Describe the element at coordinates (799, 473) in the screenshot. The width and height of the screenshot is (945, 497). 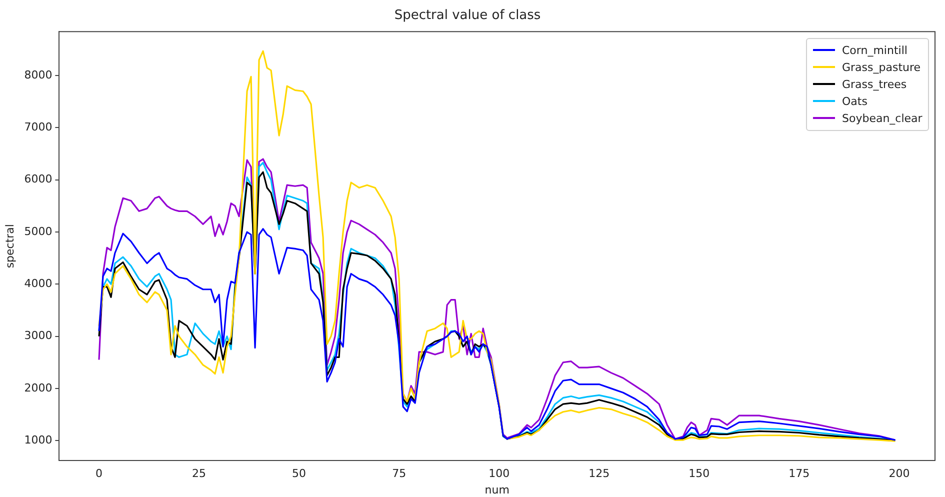
I see `x-tick-label: 175` at that location.